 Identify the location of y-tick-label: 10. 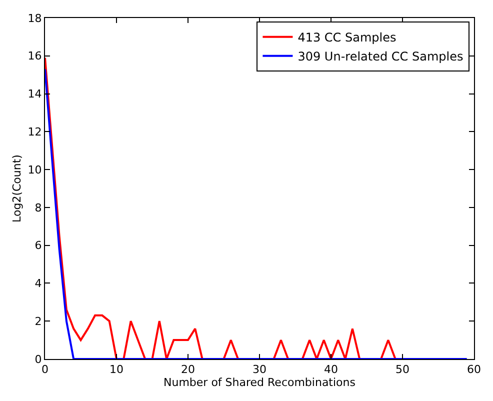
(35, 169).